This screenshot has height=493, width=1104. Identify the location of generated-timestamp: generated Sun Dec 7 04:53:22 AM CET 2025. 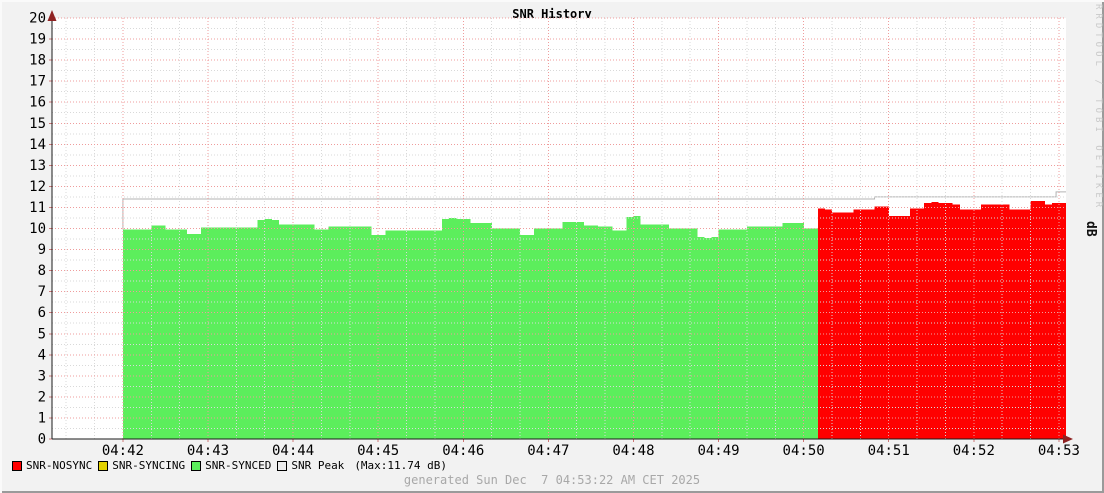
(552, 480).